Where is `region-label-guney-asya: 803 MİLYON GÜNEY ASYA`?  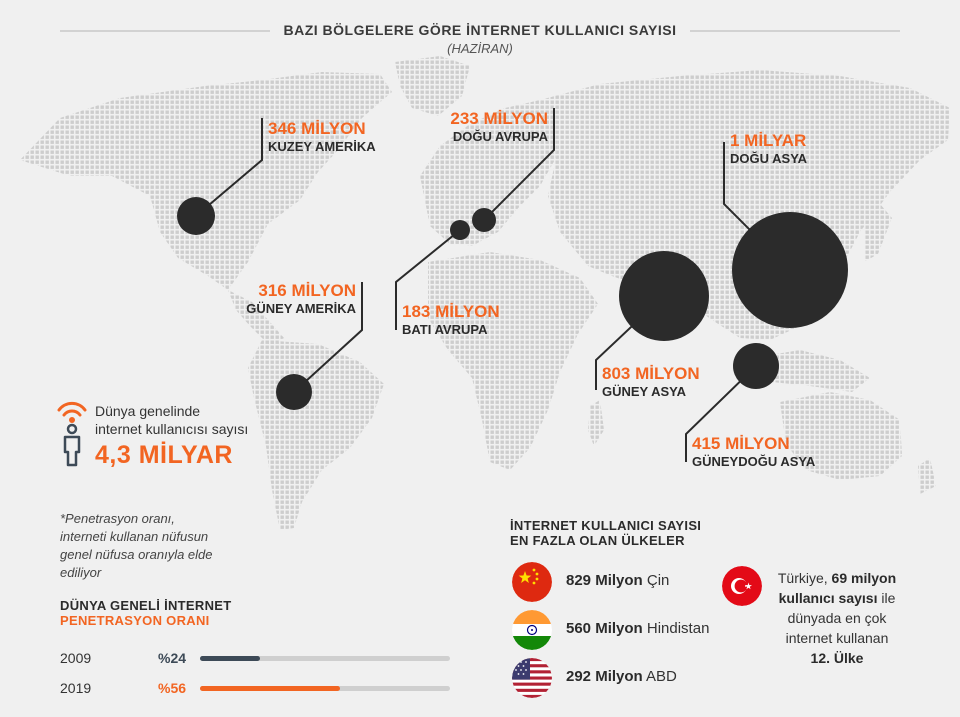 region-label-guney-asya: 803 MİLYON GÜNEY ASYA is located at coordinates (651, 381).